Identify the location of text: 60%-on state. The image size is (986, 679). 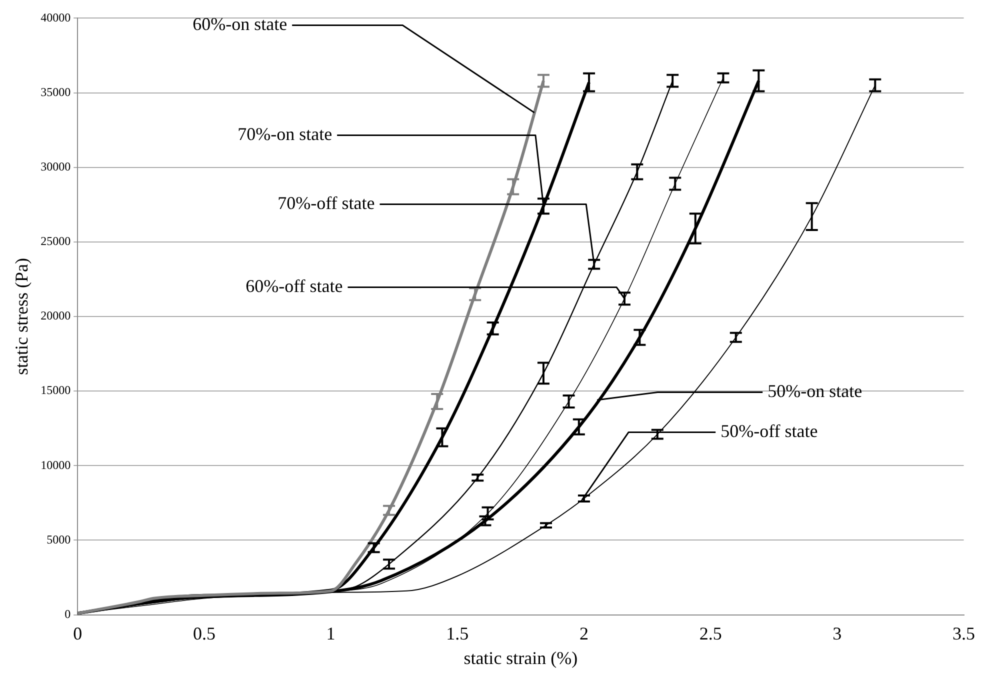
(240, 24).